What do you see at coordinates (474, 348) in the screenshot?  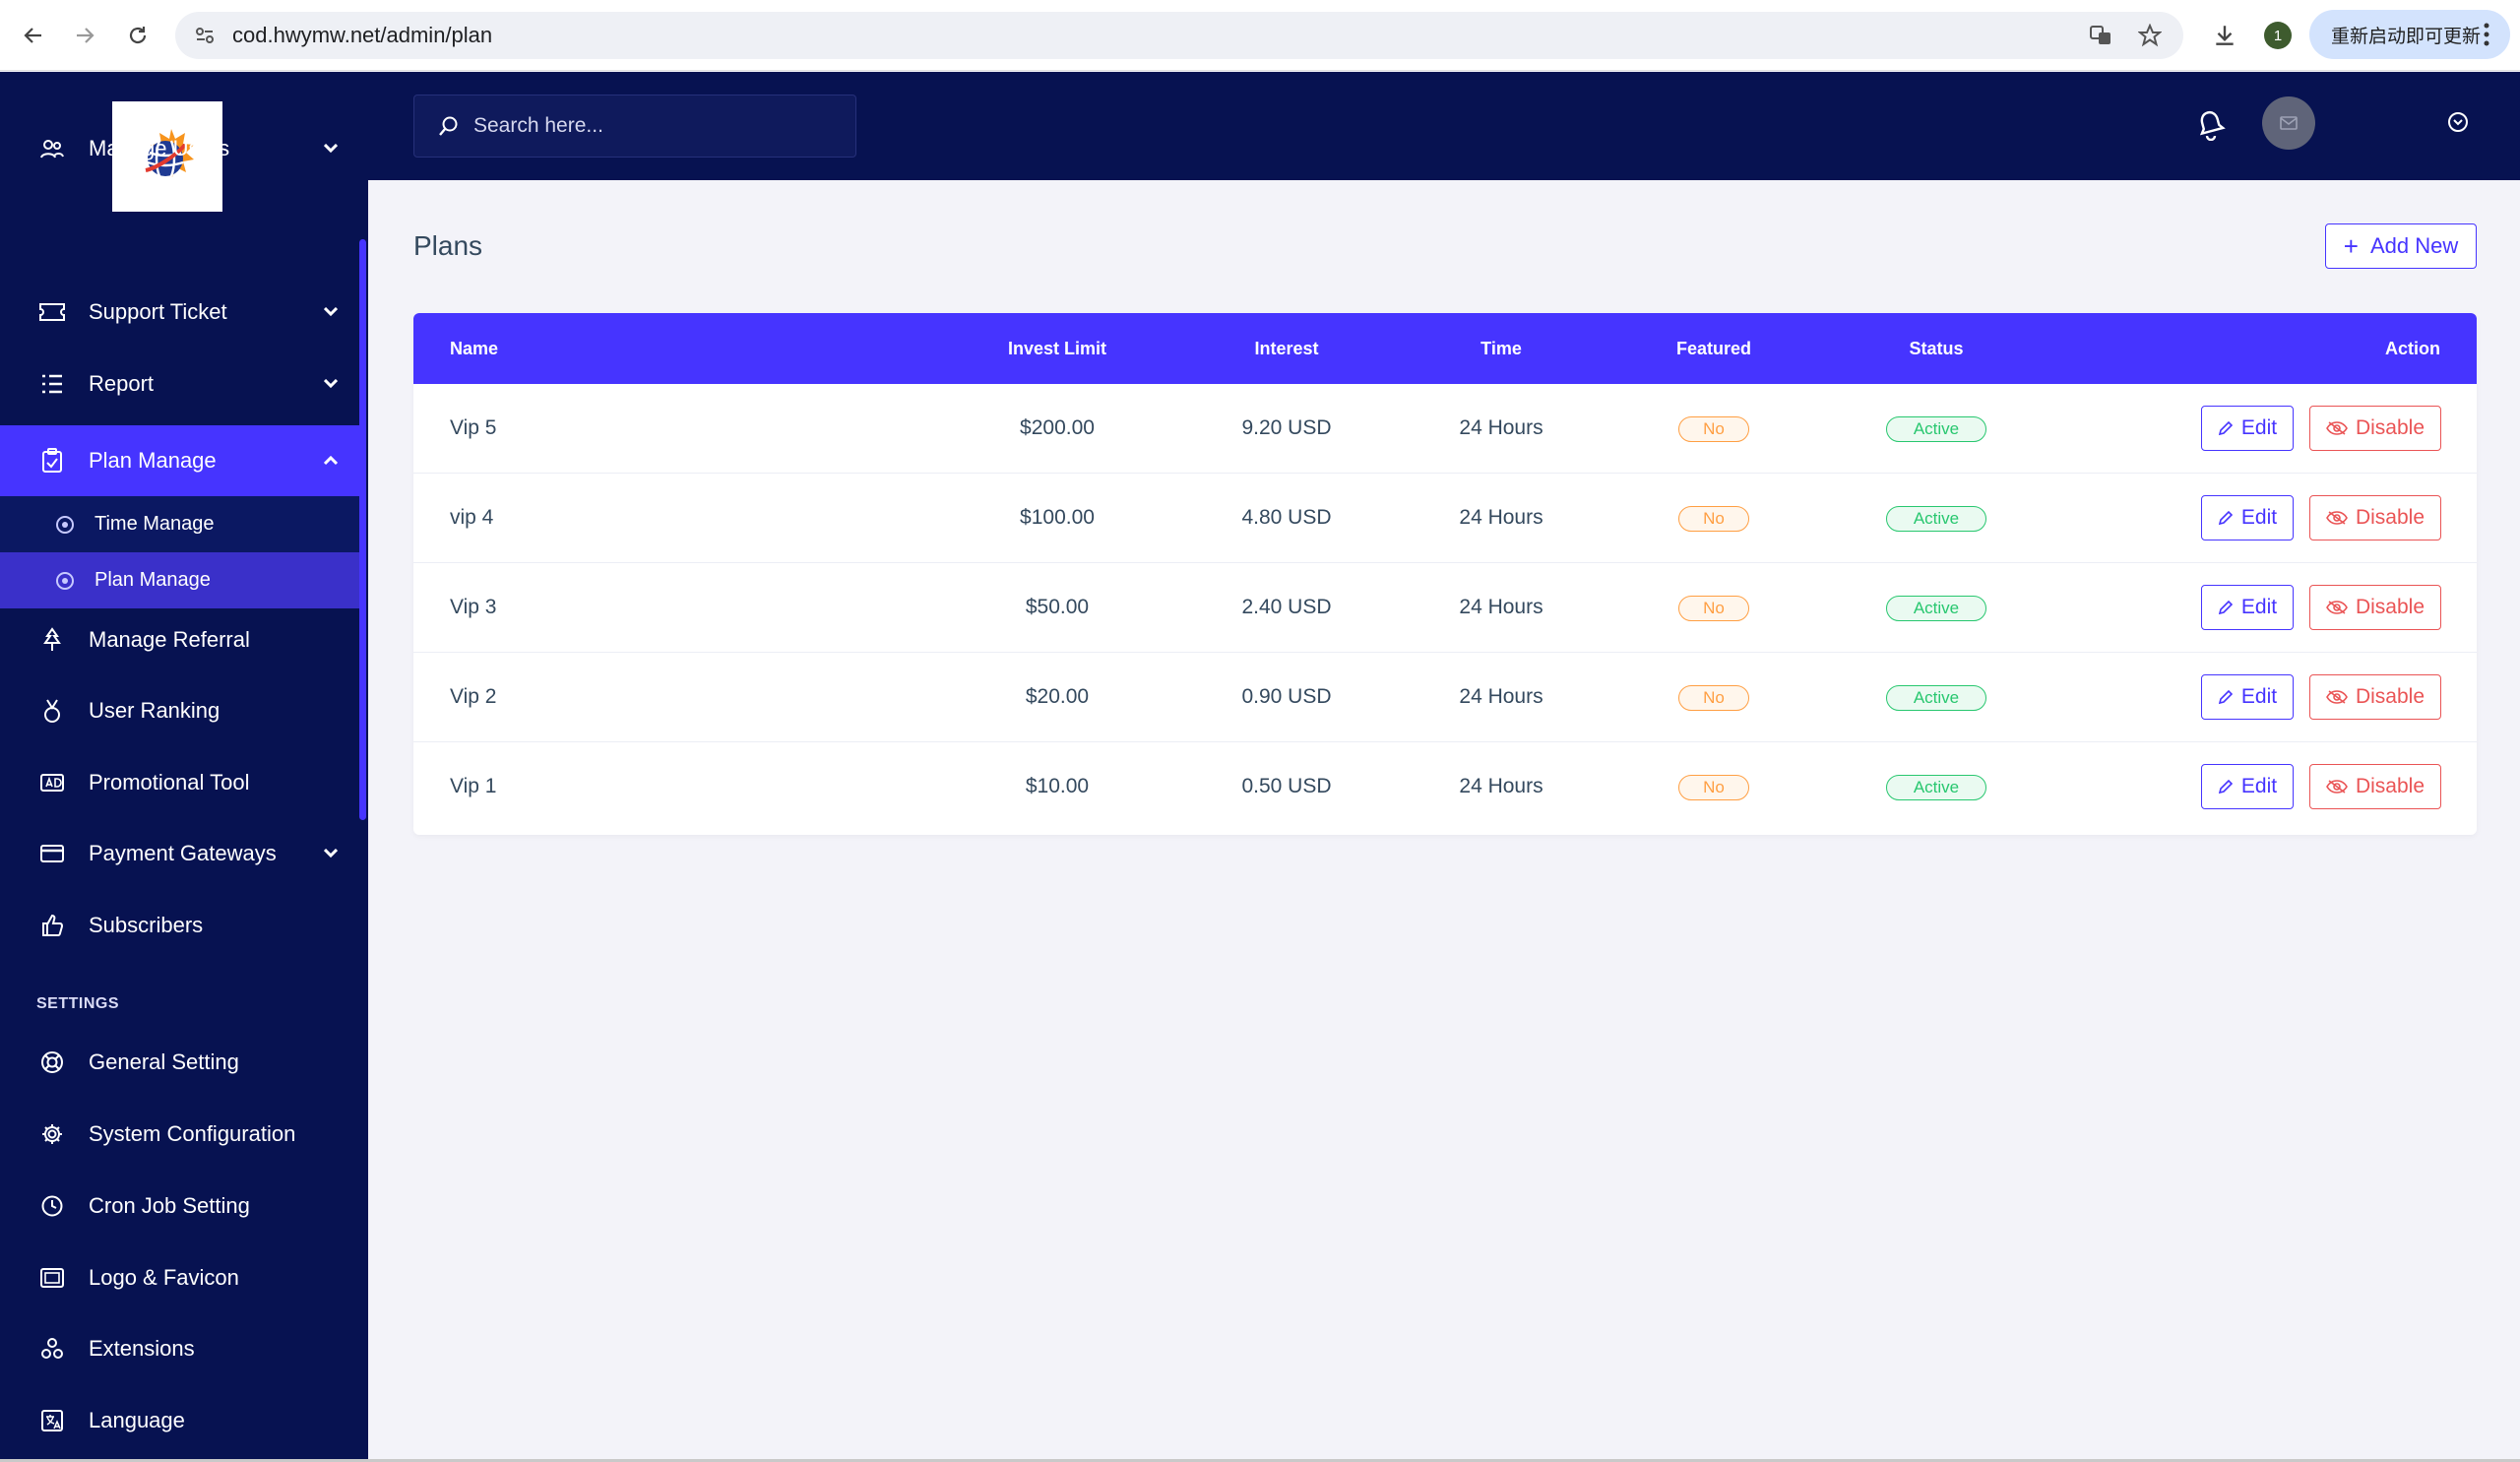 I see `column-header-name: Name` at bounding box center [474, 348].